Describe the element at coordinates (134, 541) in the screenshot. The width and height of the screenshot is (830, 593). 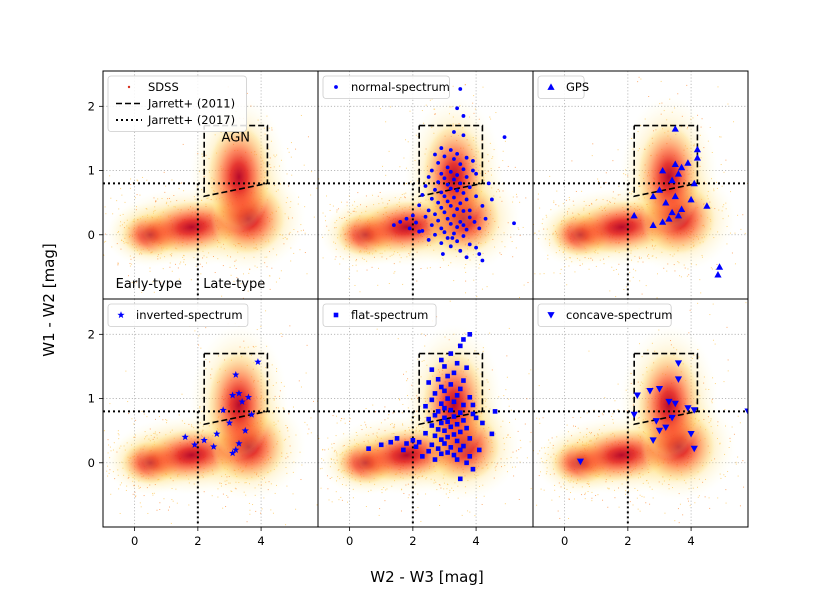
I see `x-tick-label: 0` at that location.